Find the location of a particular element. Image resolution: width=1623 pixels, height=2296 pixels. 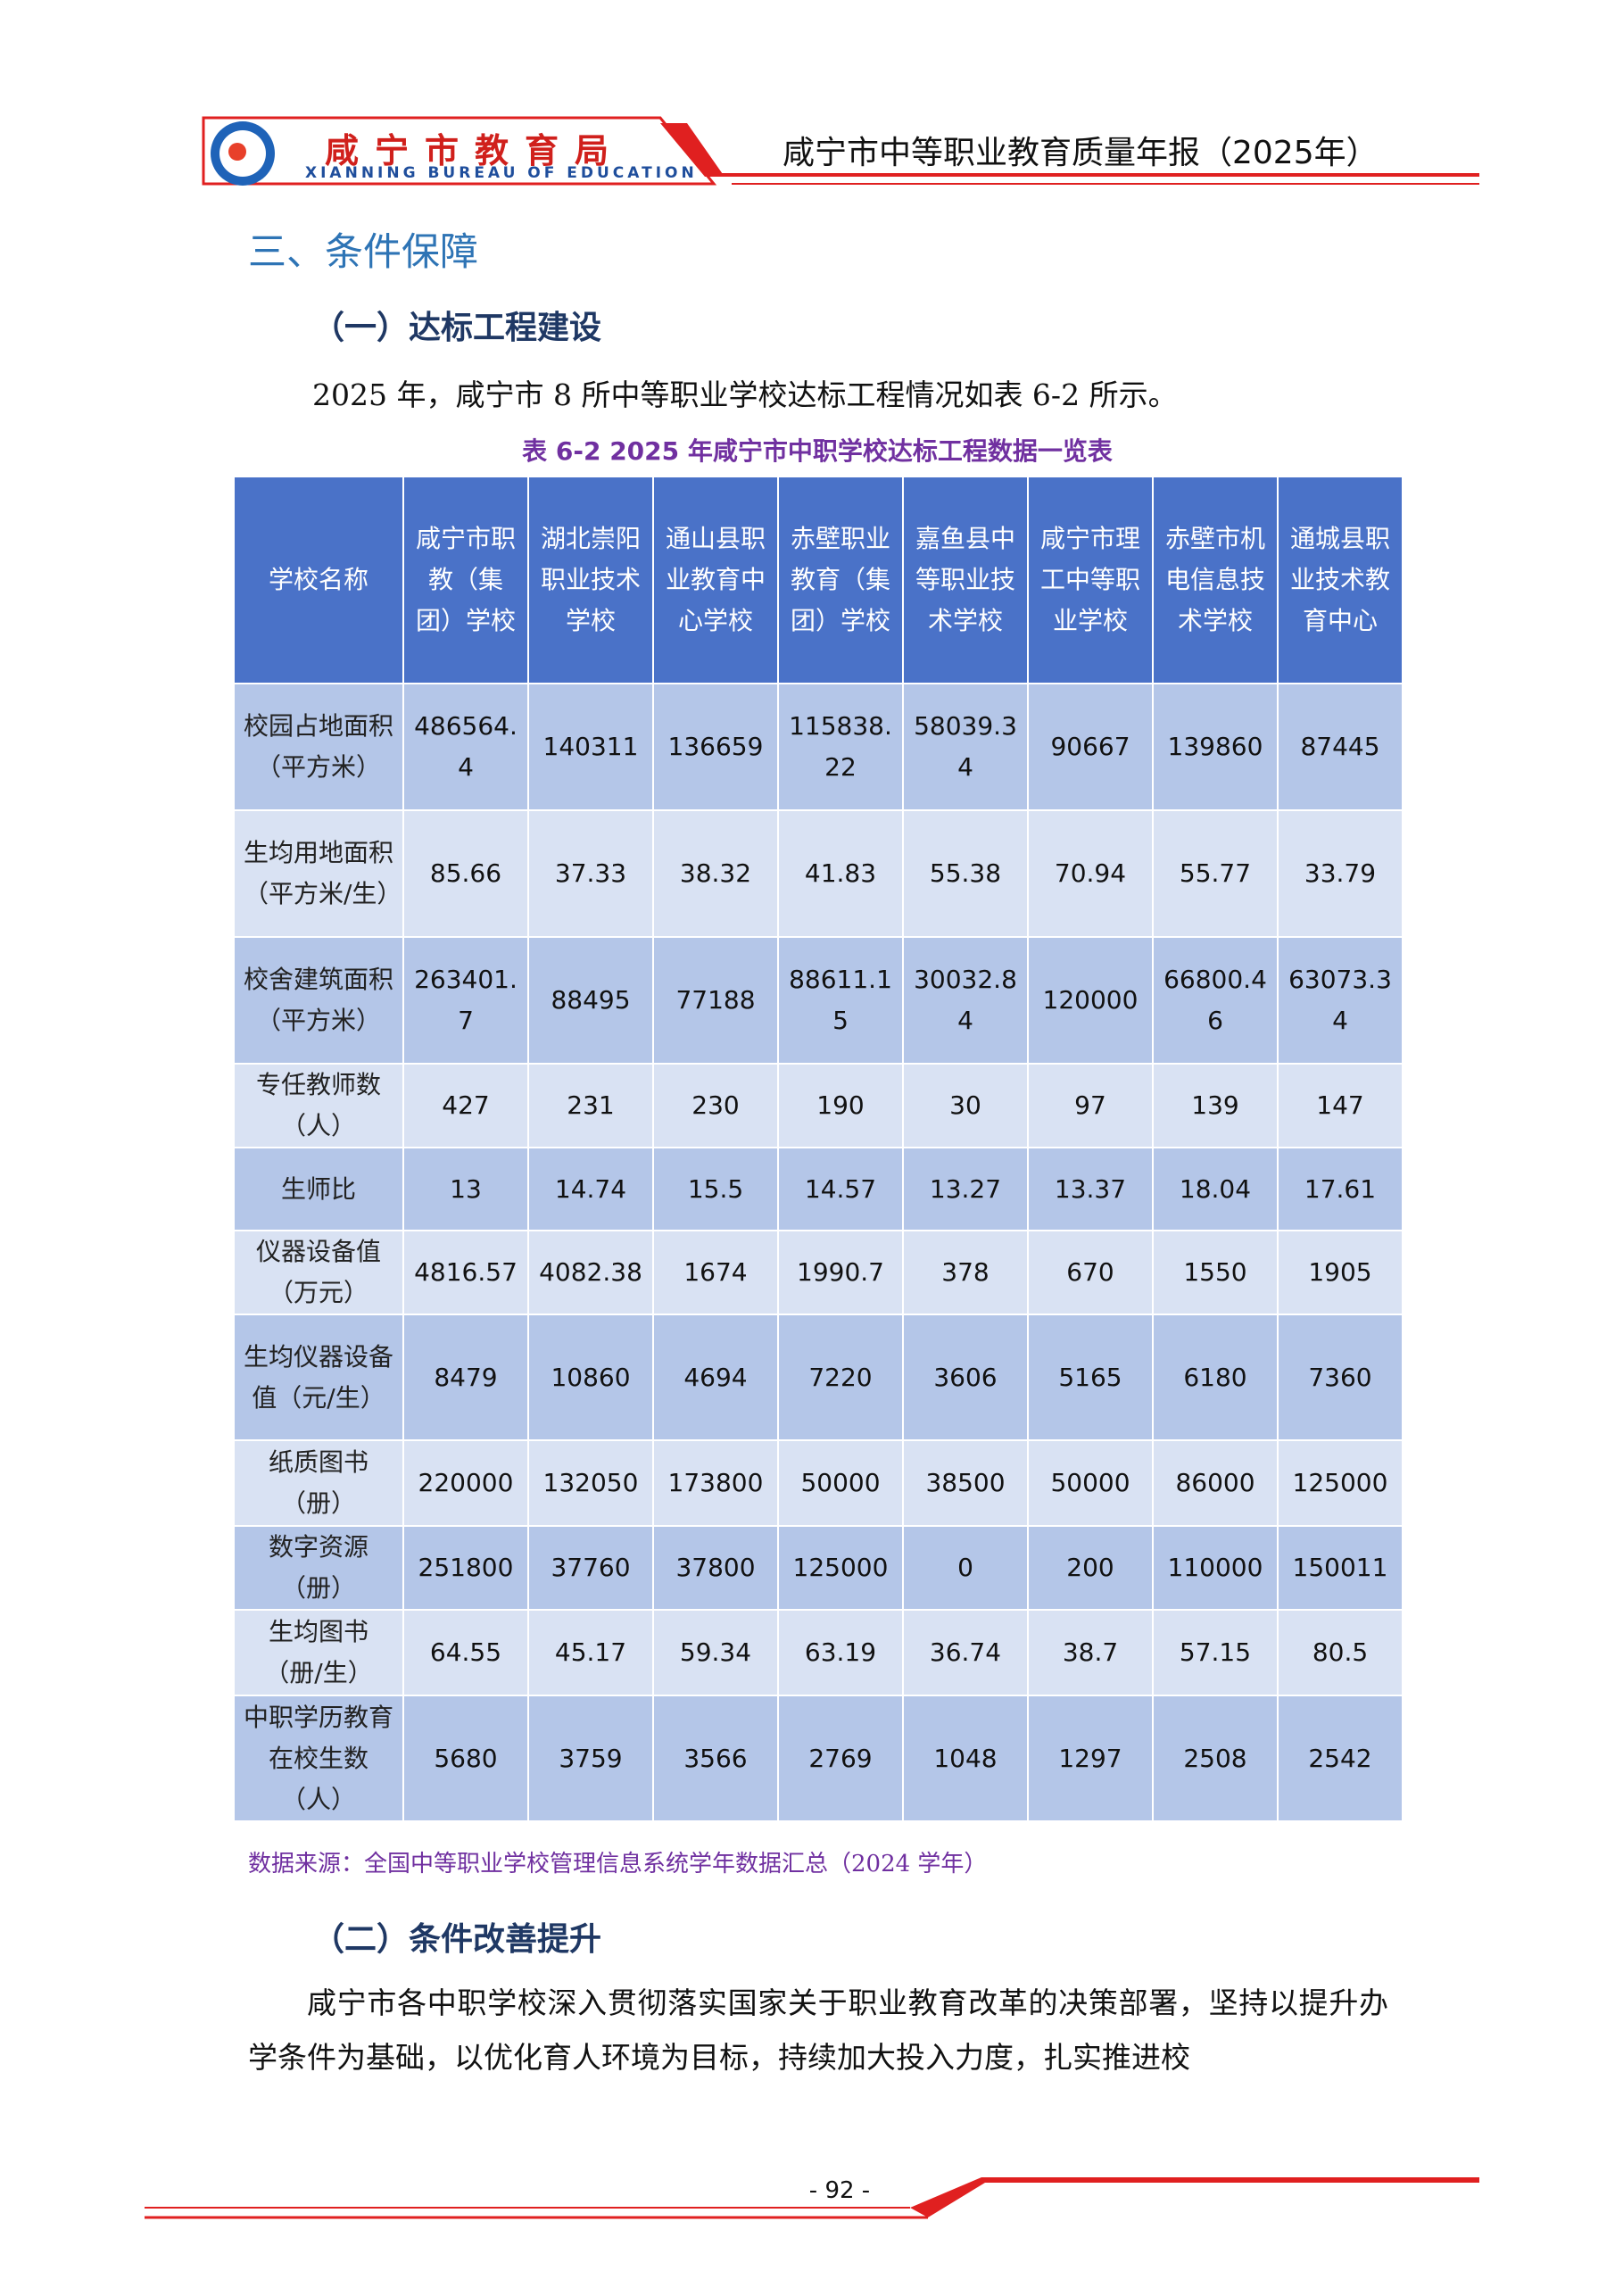

table-cell: 3759 is located at coordinates (590, 1758).